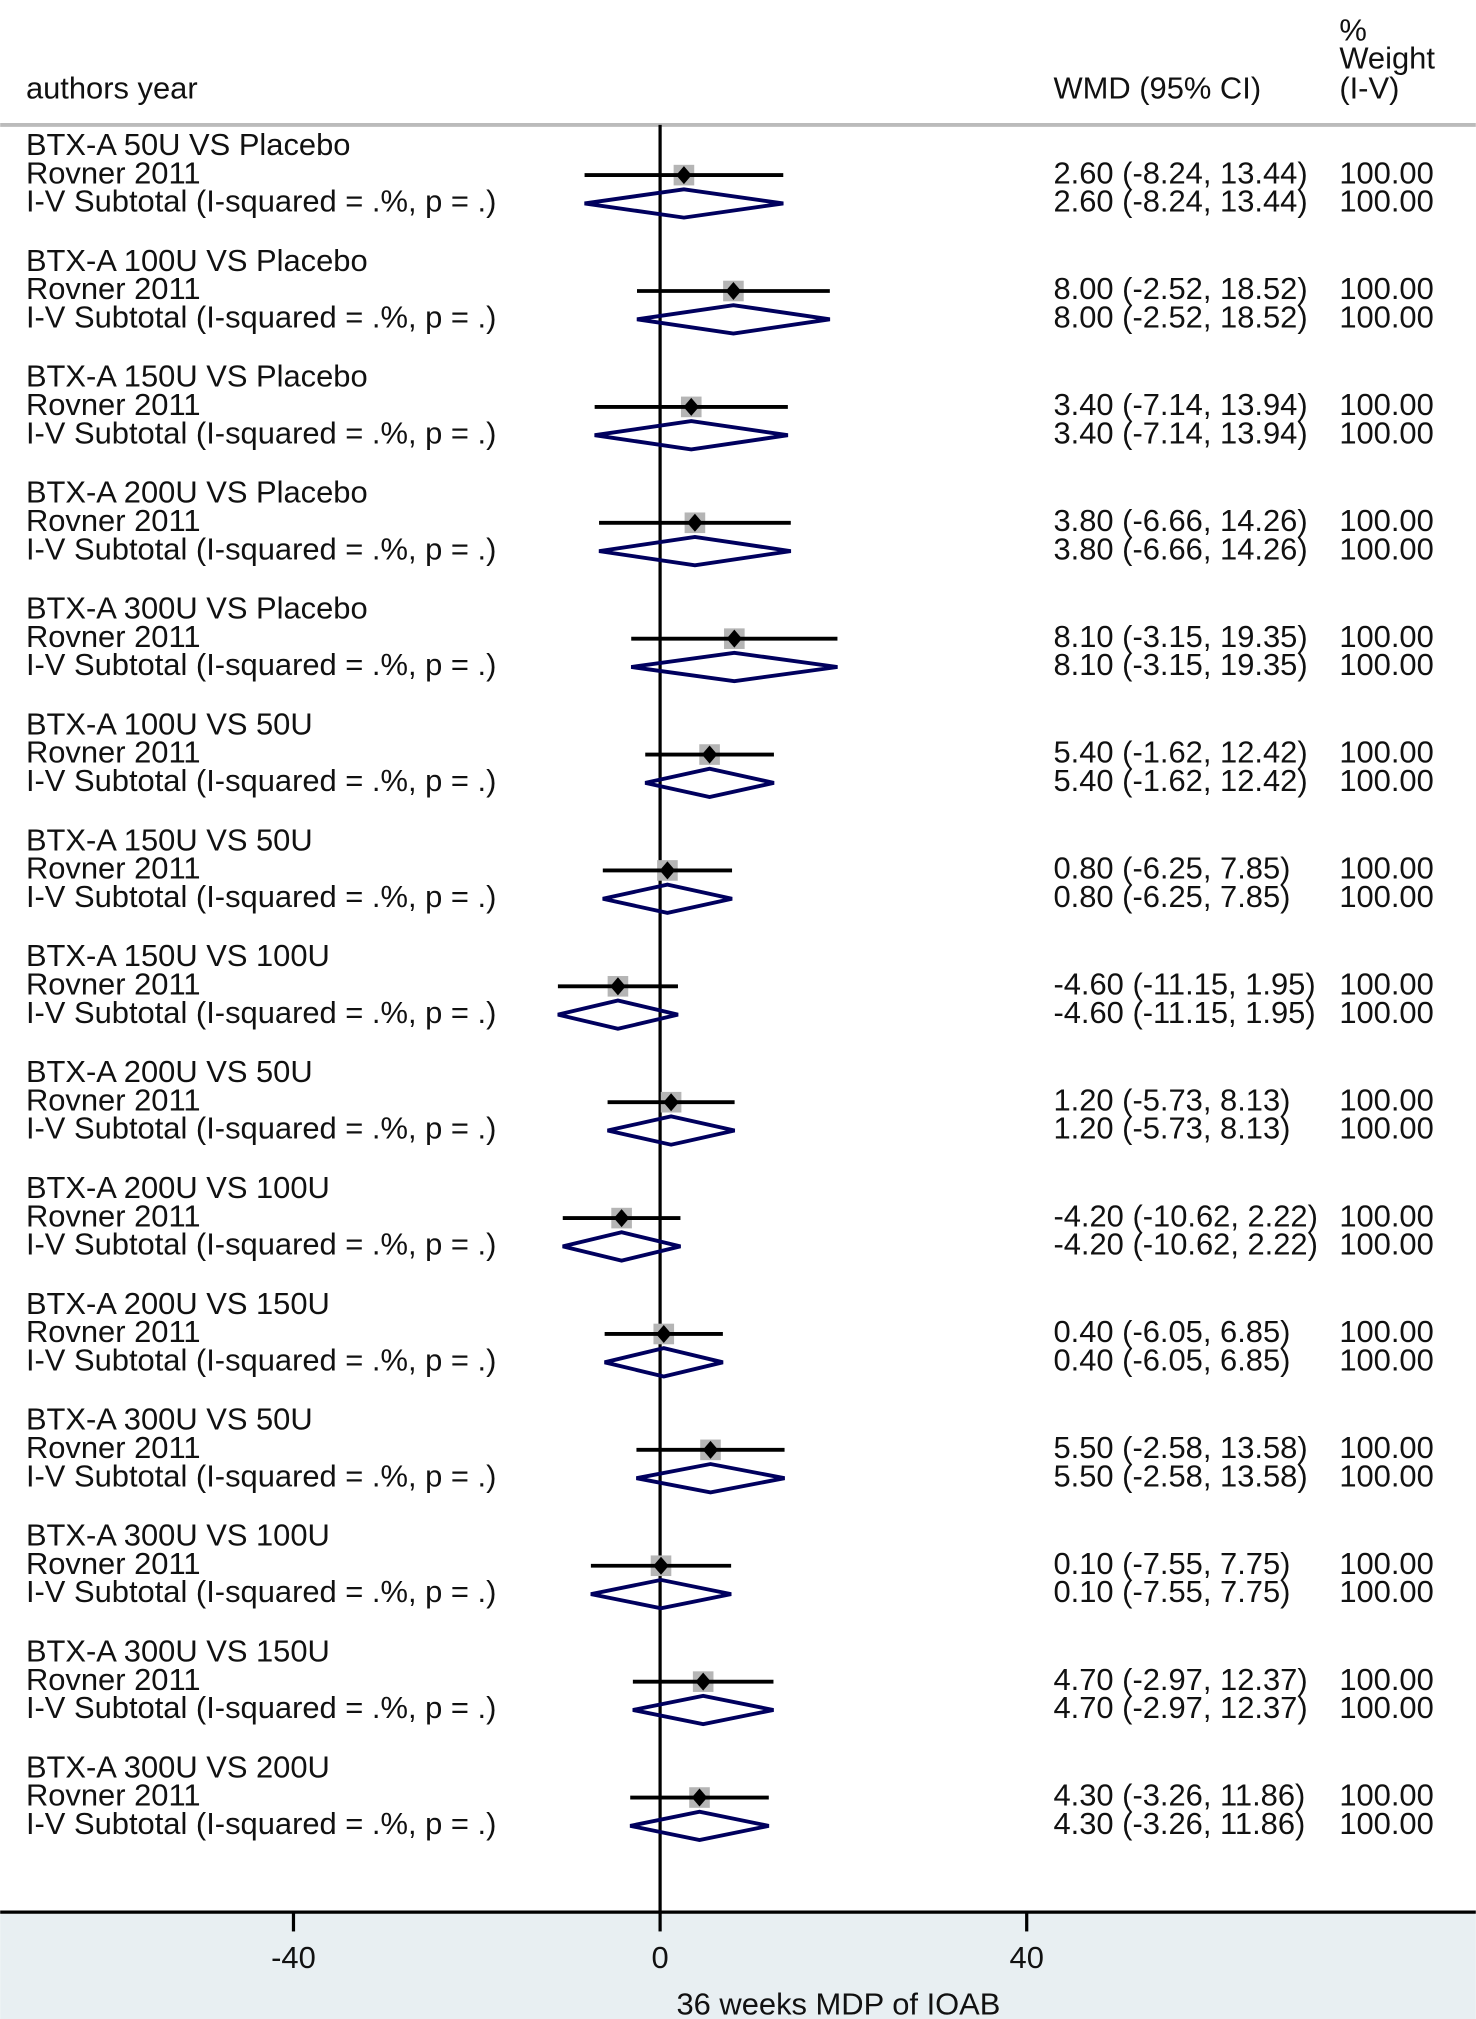 This screenshot has width=1476, height=2019. What do you see at coordinates (1369, 87) in the screenshot?
I see `header-weight: (I-V)` at bounding box center [1369, 87].